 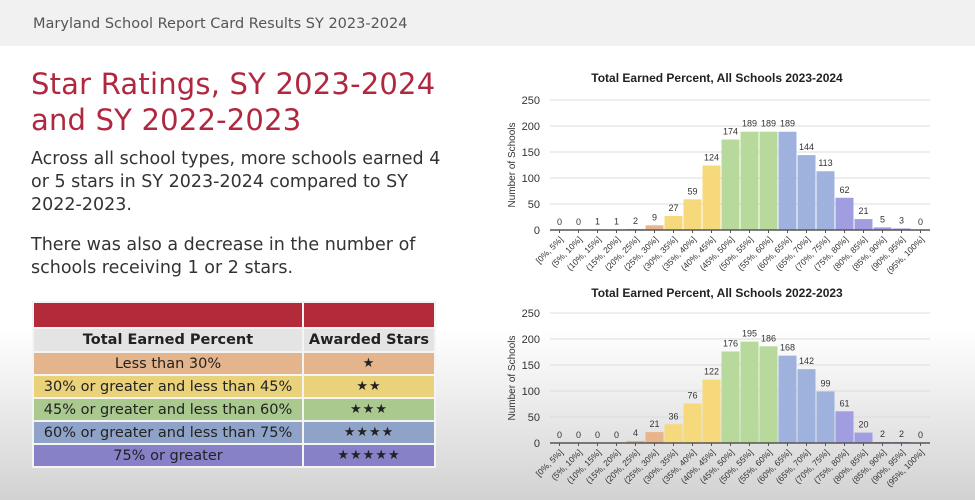 I want to click on table-row: 45% or greater and less than 60% ★★★, so click(x=234, y=409).